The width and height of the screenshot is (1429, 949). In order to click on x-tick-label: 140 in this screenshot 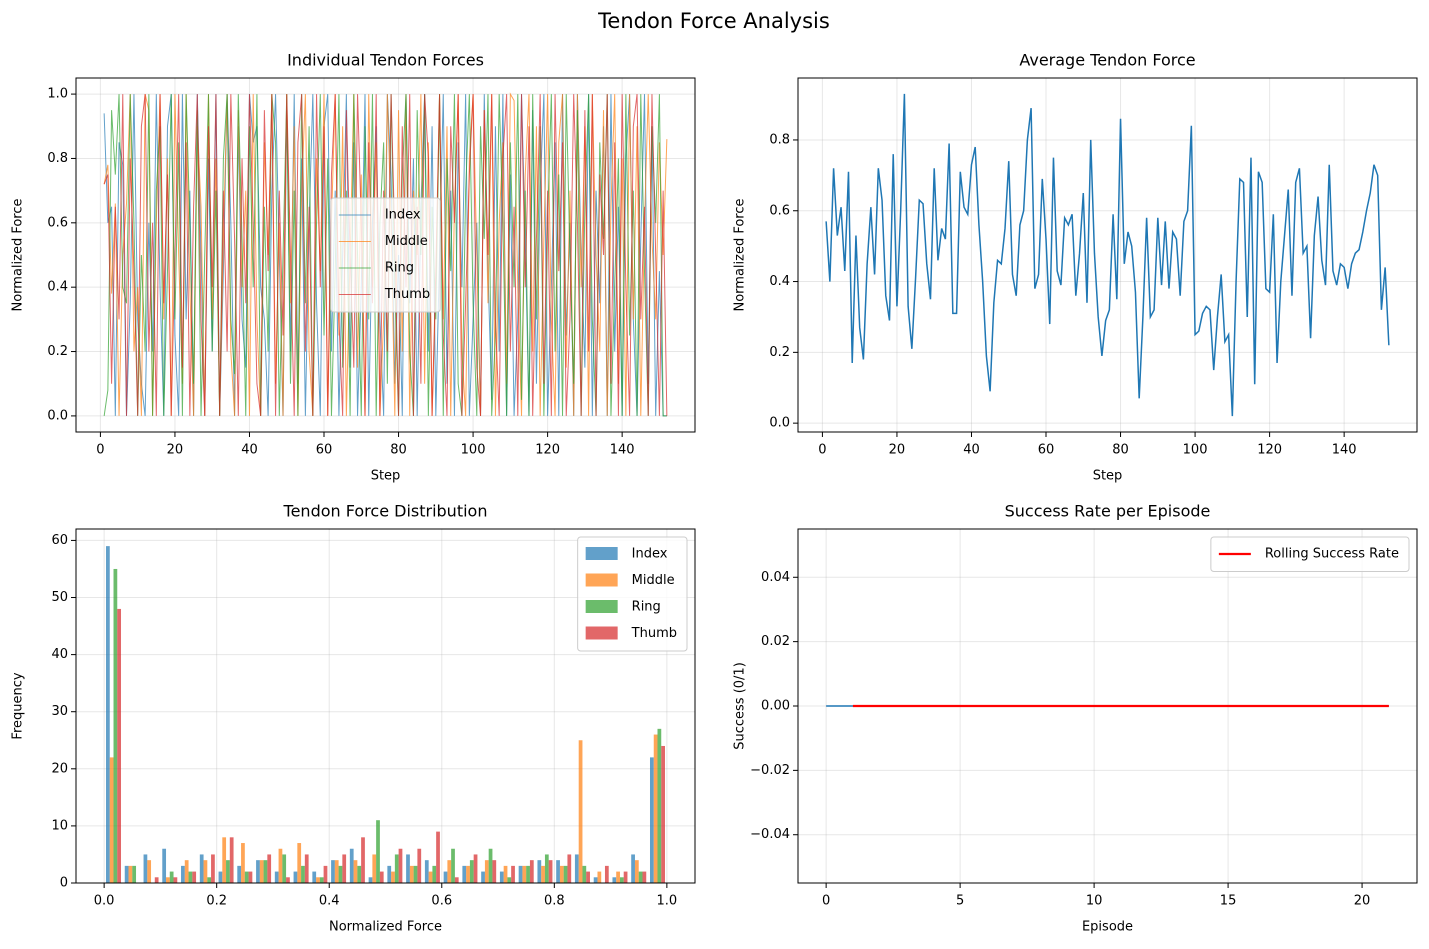, I will do `click(1344, 450)`.